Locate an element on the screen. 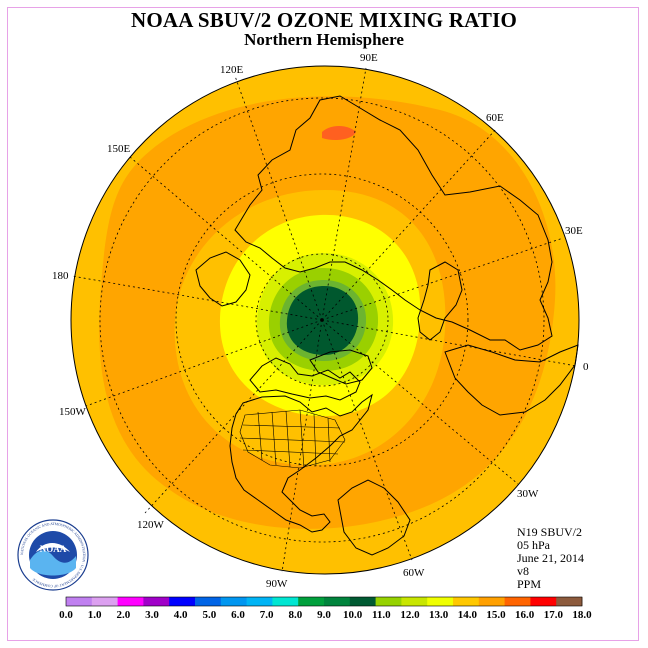 This screenshot has width=648, height=648. colorbar-tick-label: 1.0 is located at coordinates (95, 615).